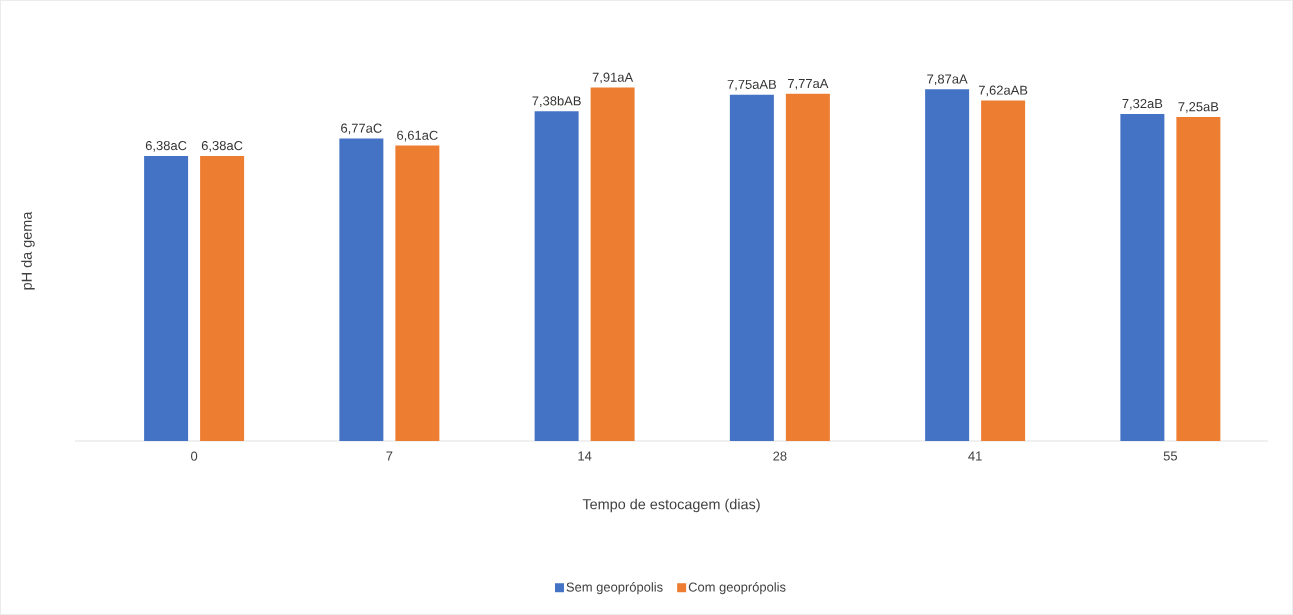 The image size is (1293, 615). What do you see at coordinates (389, 456) in the screenshot?
I see `x-tick-label: 7` at bounding box center [389, 456].